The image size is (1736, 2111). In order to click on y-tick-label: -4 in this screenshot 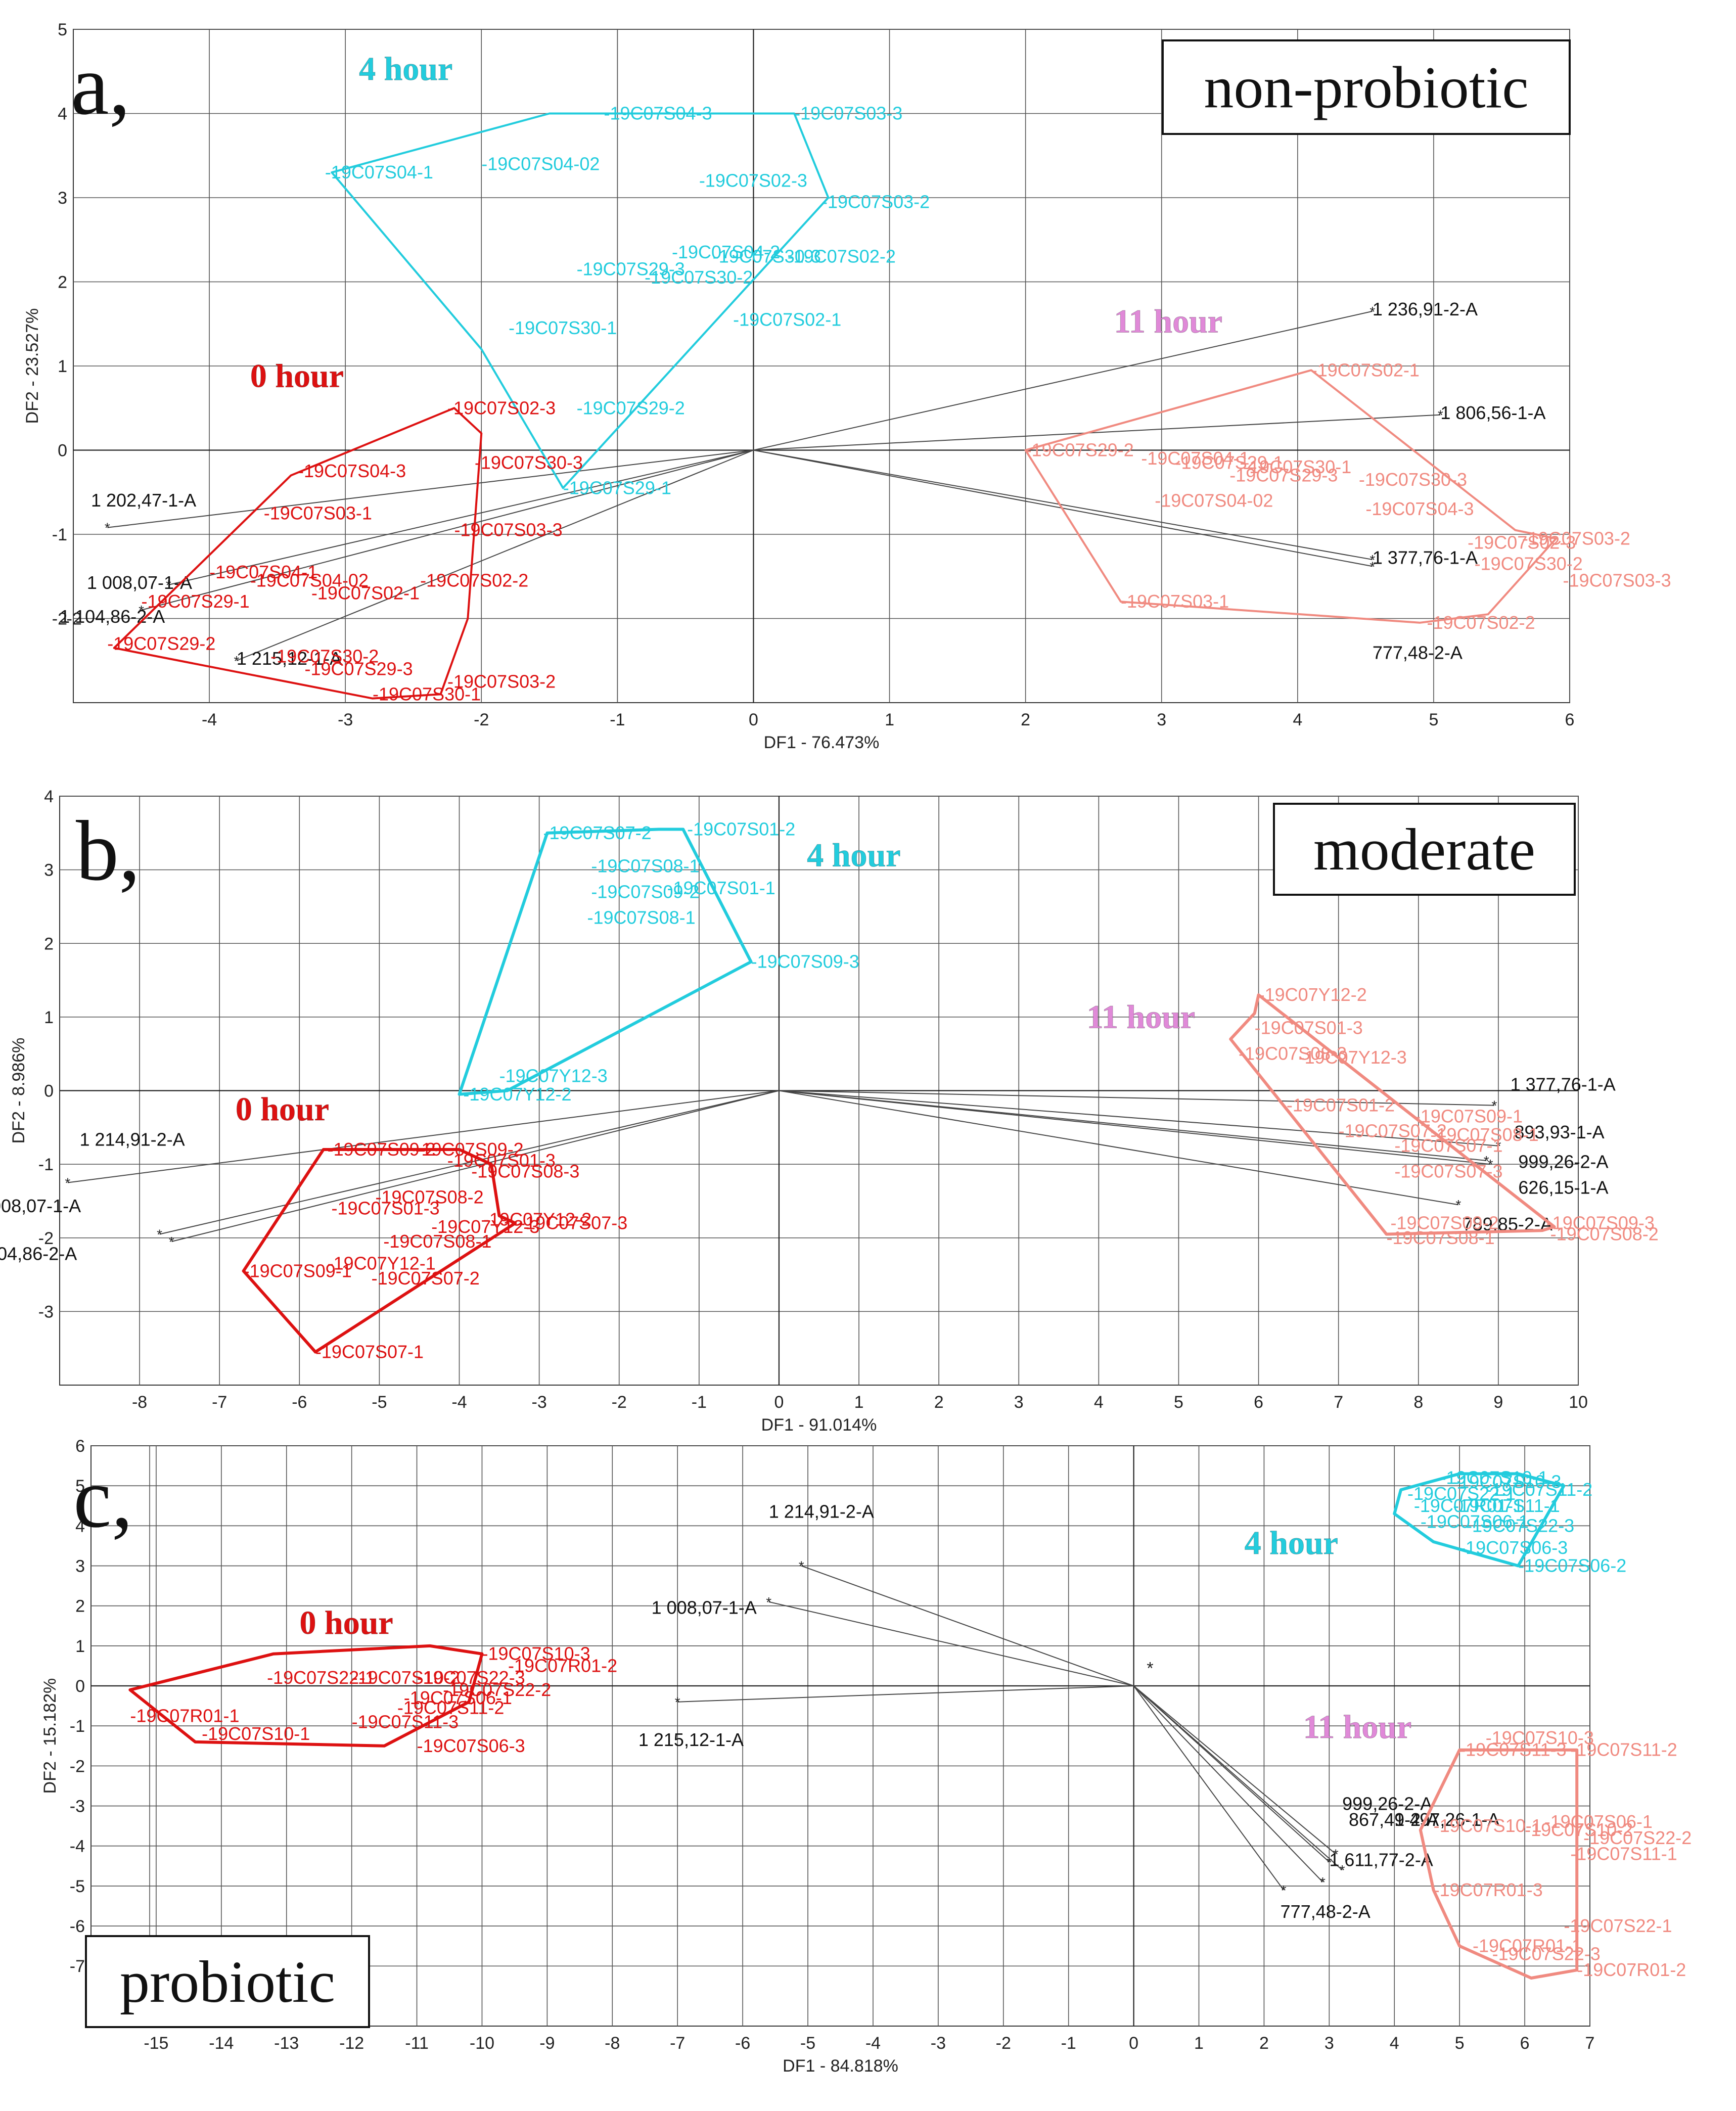, I will do `click(77, 1846)`.